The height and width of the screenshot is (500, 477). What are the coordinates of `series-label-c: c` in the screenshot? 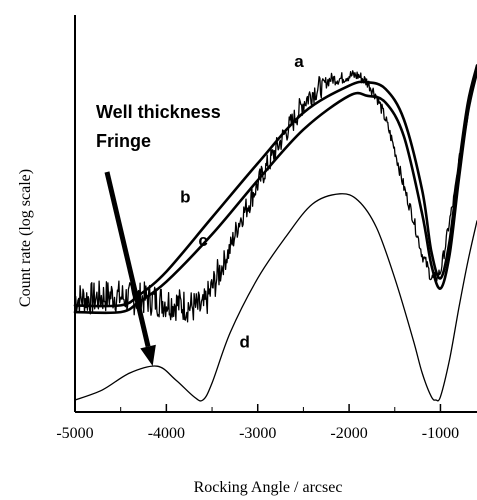 It's located at (202, 240).